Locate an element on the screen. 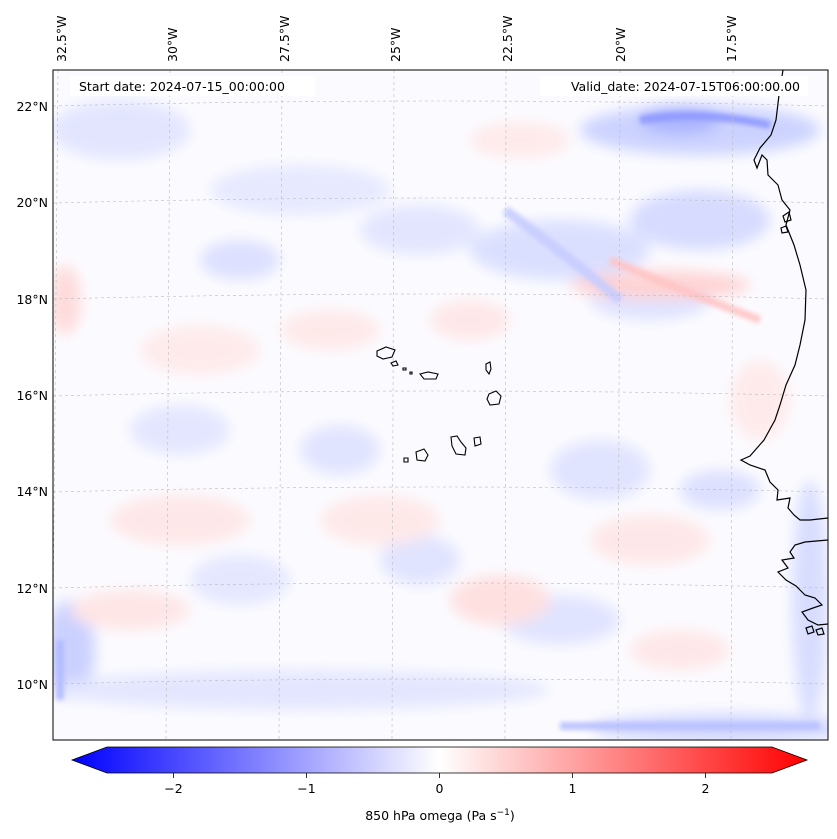  colorbar-tick-label: −1 is located at coordinates (306, 788).